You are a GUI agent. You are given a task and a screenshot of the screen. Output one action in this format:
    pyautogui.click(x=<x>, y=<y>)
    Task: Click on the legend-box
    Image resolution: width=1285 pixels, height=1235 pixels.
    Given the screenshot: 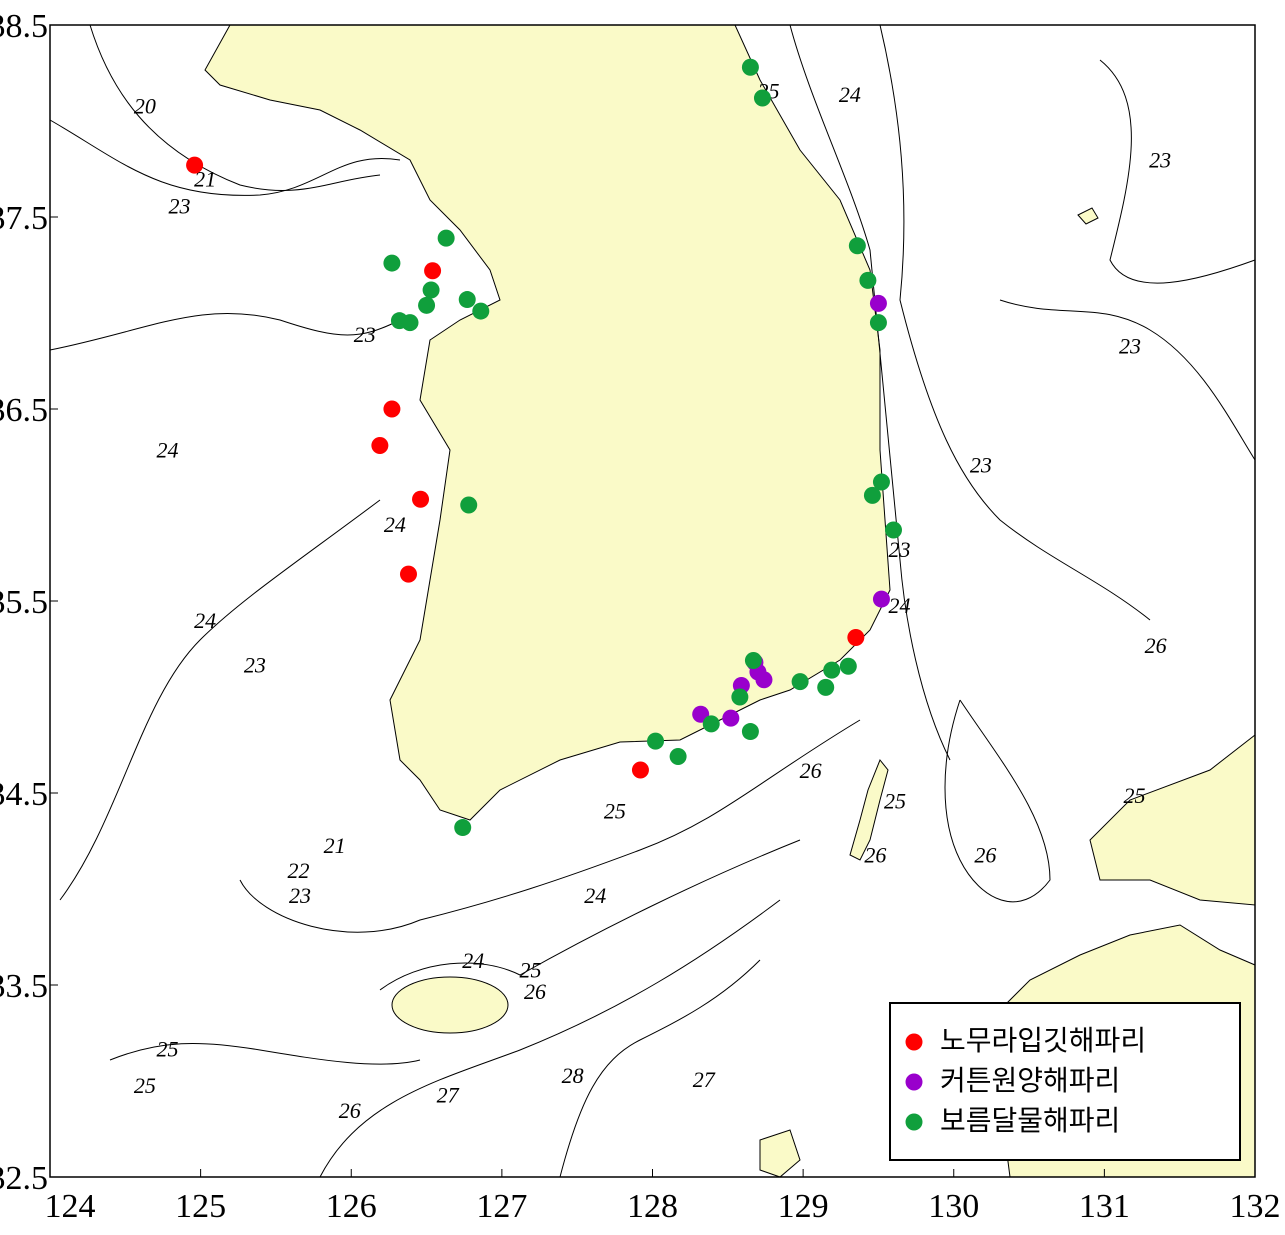 What is the action you would take?
    pyautogui.click(x=1065, y=1081)
    